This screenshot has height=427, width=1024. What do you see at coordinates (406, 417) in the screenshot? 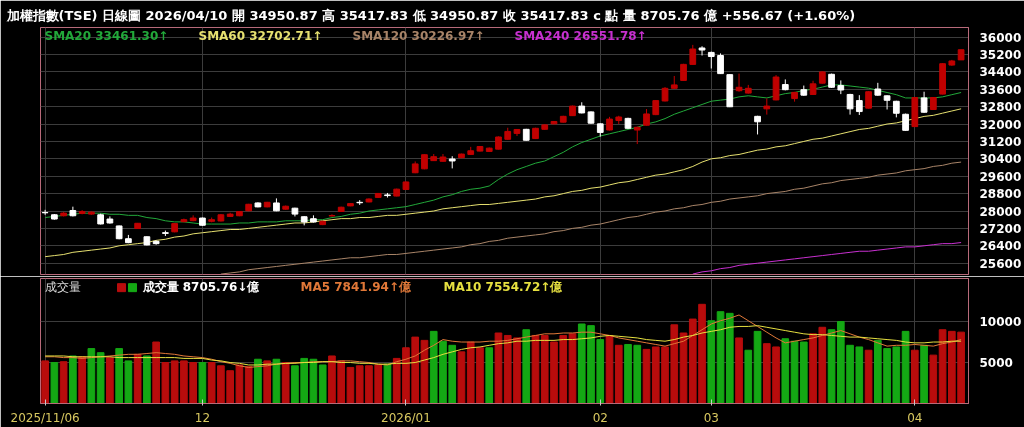
I see `x-tick-label: 2026/01` at bounding box center [406, 417].